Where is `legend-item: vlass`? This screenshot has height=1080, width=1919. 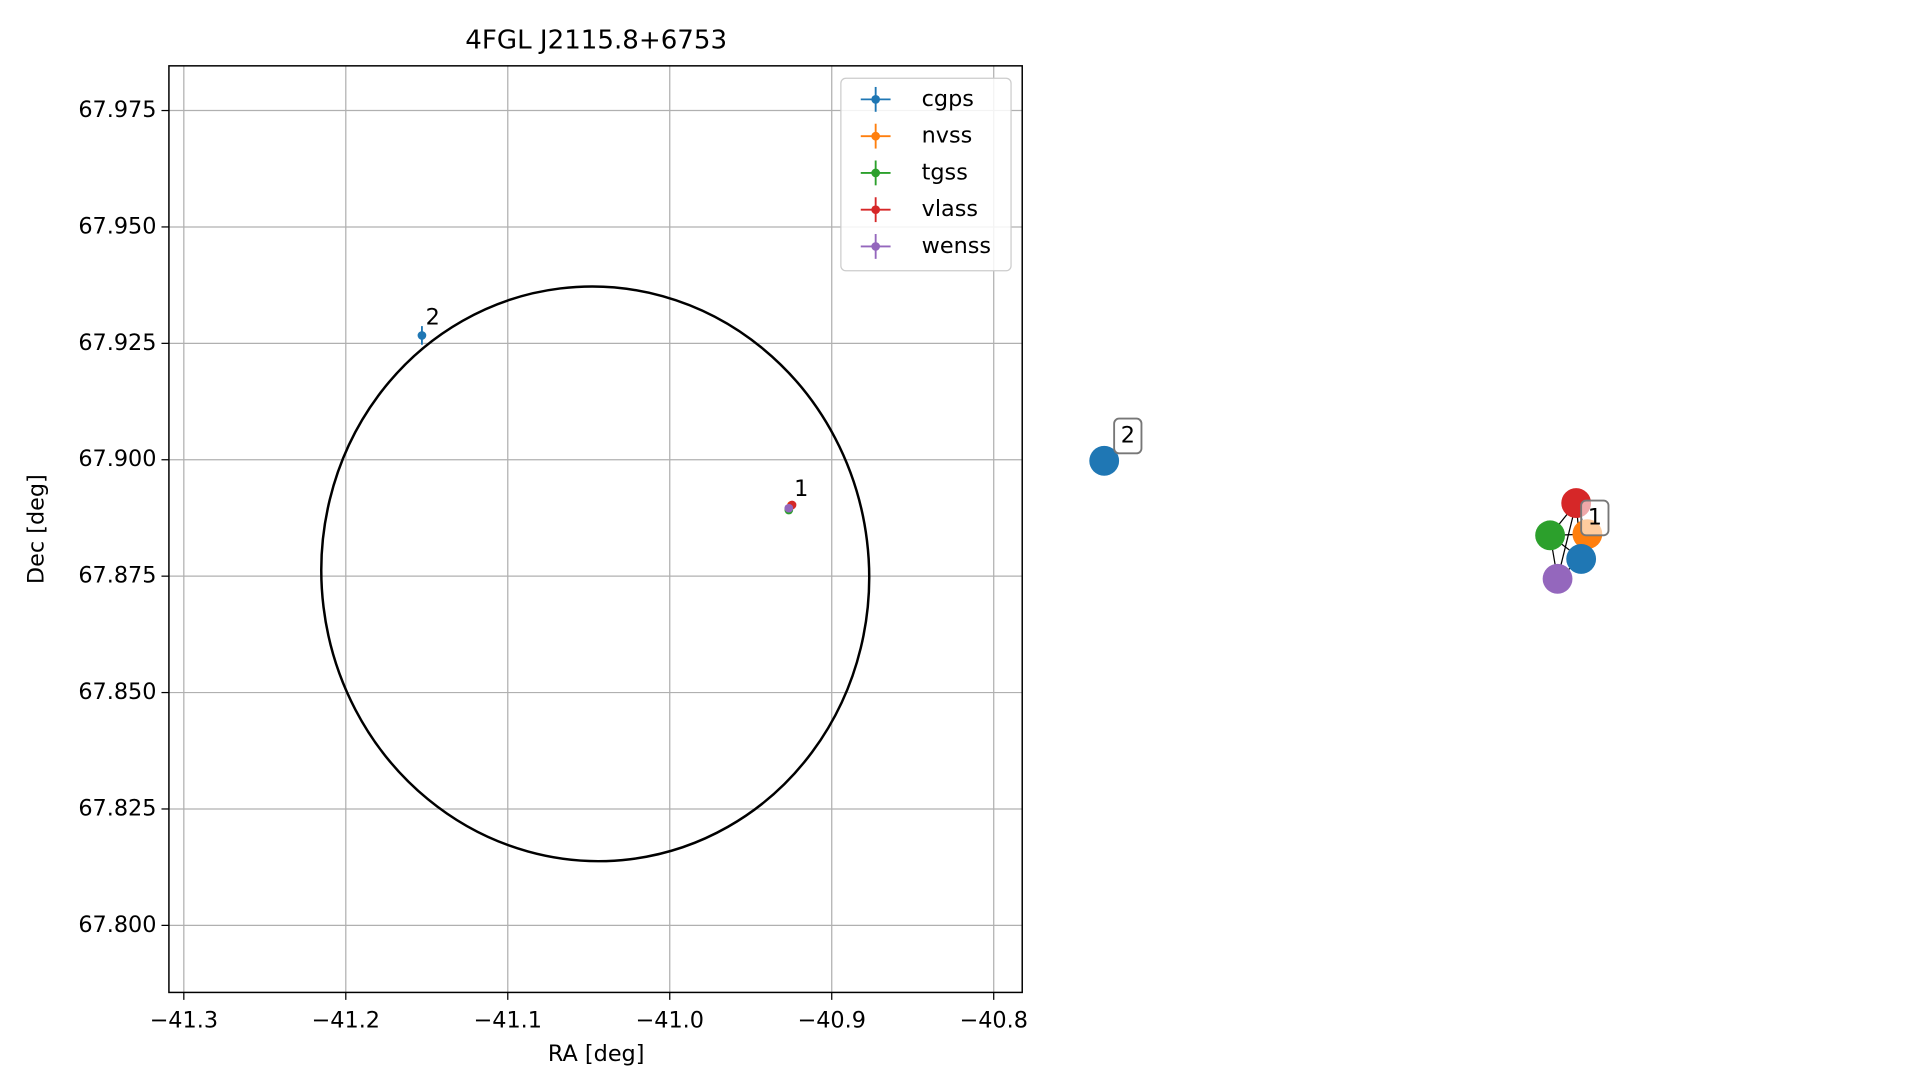
legend-item: vlass is located at coordinates (919, 209).